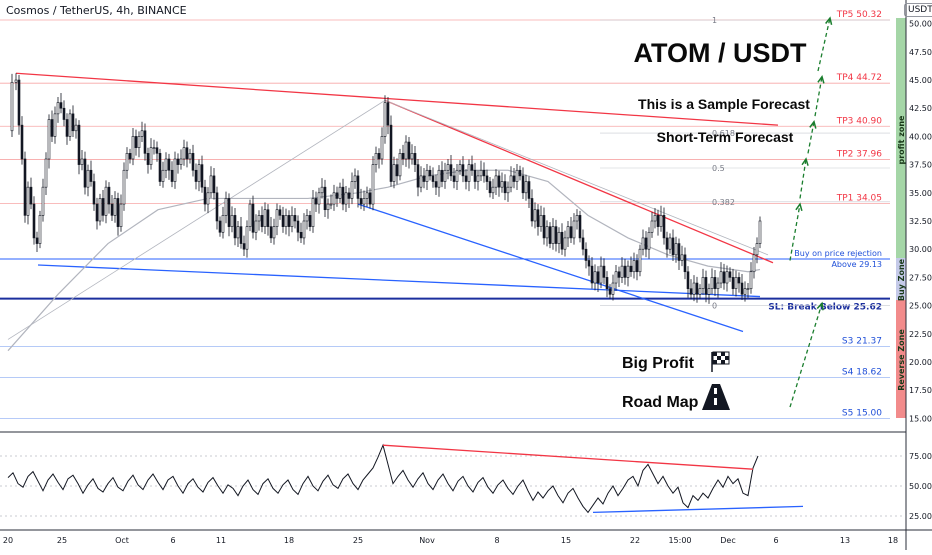 Image resolution: width=932 pixels, height=555 pixels. Describe the element at coordinates (920, 136) in the screenshot. I see `price-tick-label: 40.00` at that location.